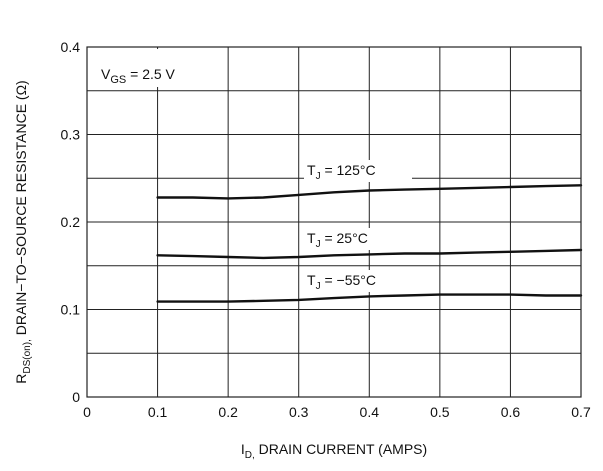  I want to click on x-axis-title-main: I, so click(243, 449).